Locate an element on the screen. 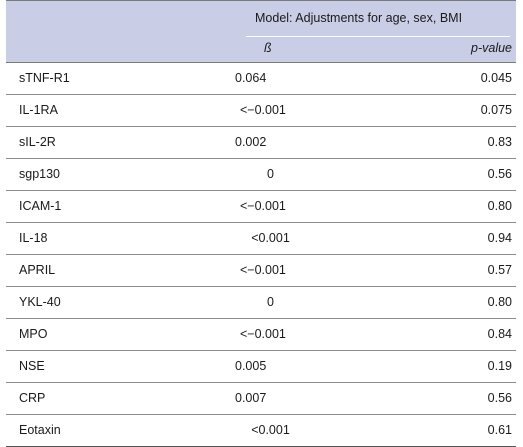 This screenshot has height=447, width=523. table-row: IL-1RA <−0.001 0.075 is located at coordinates (261, 111).